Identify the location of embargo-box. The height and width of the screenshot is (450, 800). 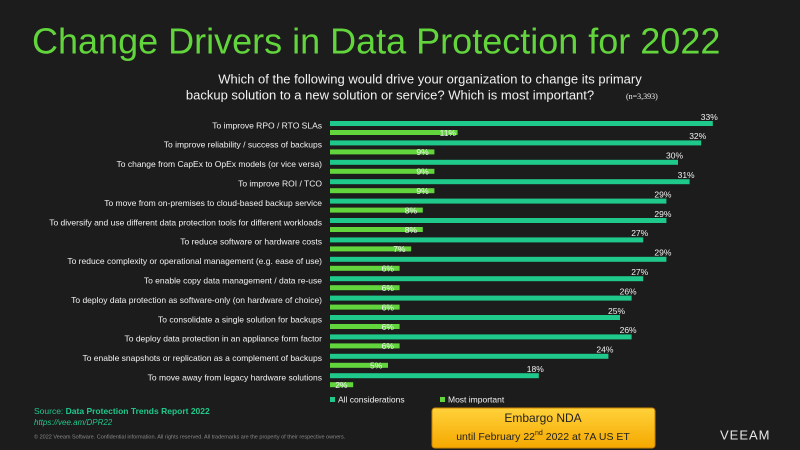
(543, 428).